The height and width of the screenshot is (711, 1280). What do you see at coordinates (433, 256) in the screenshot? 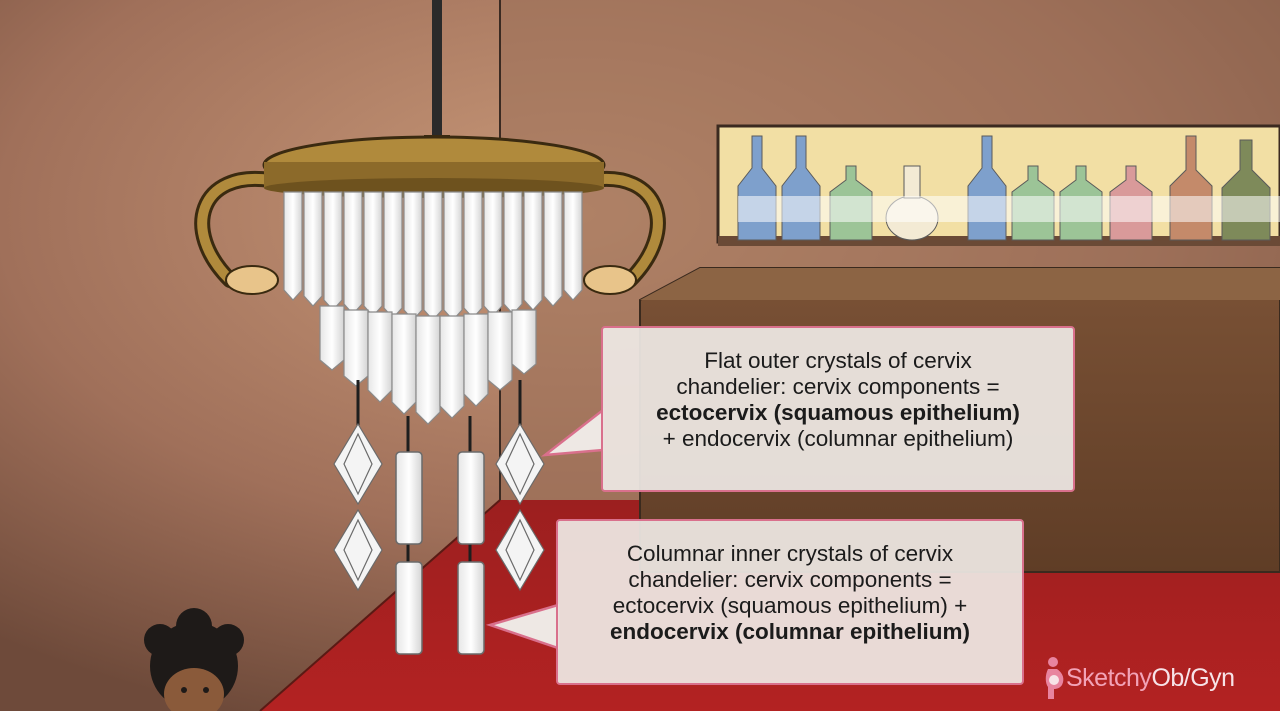
I see `outer-crystals` at bounding box center [433, 256].